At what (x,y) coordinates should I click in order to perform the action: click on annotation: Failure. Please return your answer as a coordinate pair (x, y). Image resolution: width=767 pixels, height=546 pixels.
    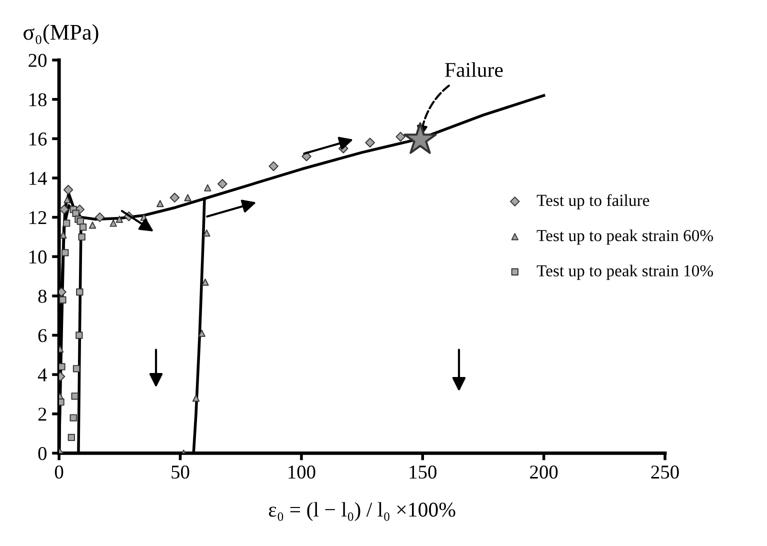
    Looking at the image, I should click on (474, 69).